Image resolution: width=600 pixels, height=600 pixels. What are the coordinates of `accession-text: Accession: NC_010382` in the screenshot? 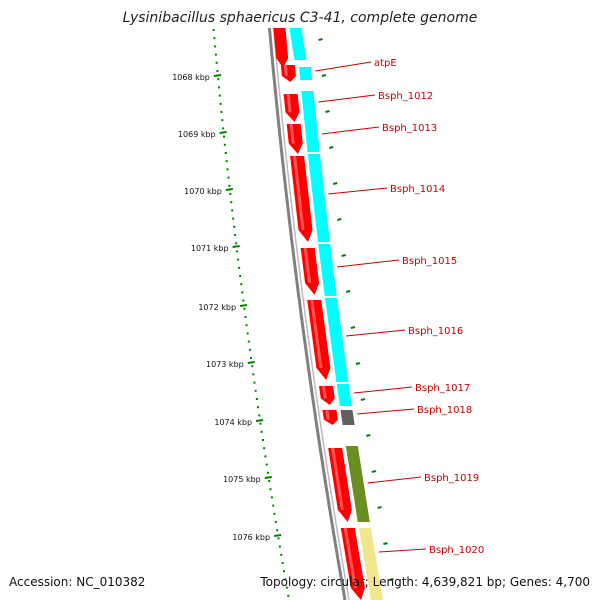 It's located at (77, 582).